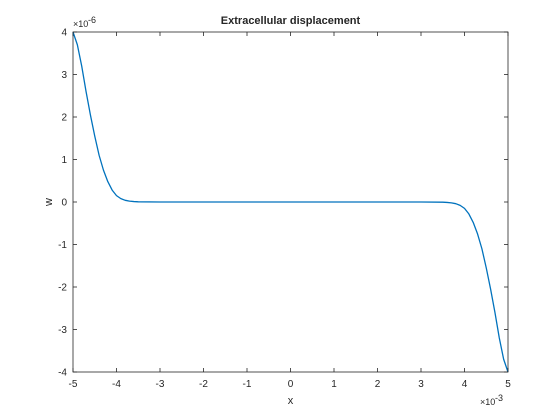 The width and height of the screenshot is (560, 420). What do you see at coordinates (378, 384) in the screenshot?
I see `x-tick-label: 2` at bounding box center [378, 384].